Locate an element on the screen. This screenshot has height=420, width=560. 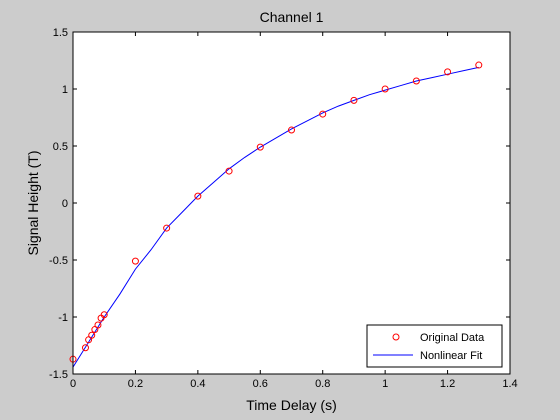
legend-marker-original-data is located at coordinates (396, 337).